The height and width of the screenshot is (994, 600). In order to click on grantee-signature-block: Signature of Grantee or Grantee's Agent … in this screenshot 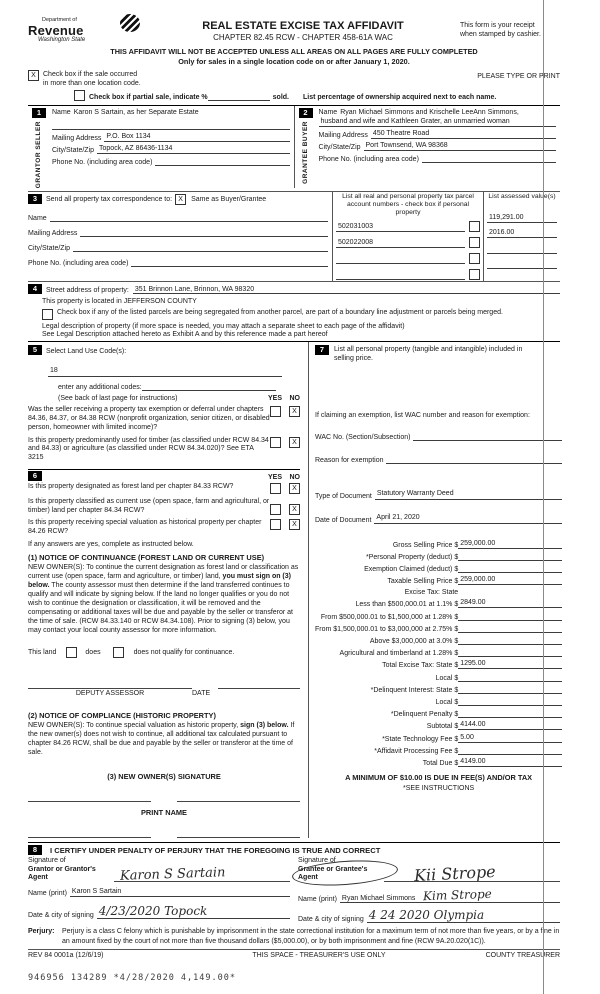, I will do `click(425, 890)`.